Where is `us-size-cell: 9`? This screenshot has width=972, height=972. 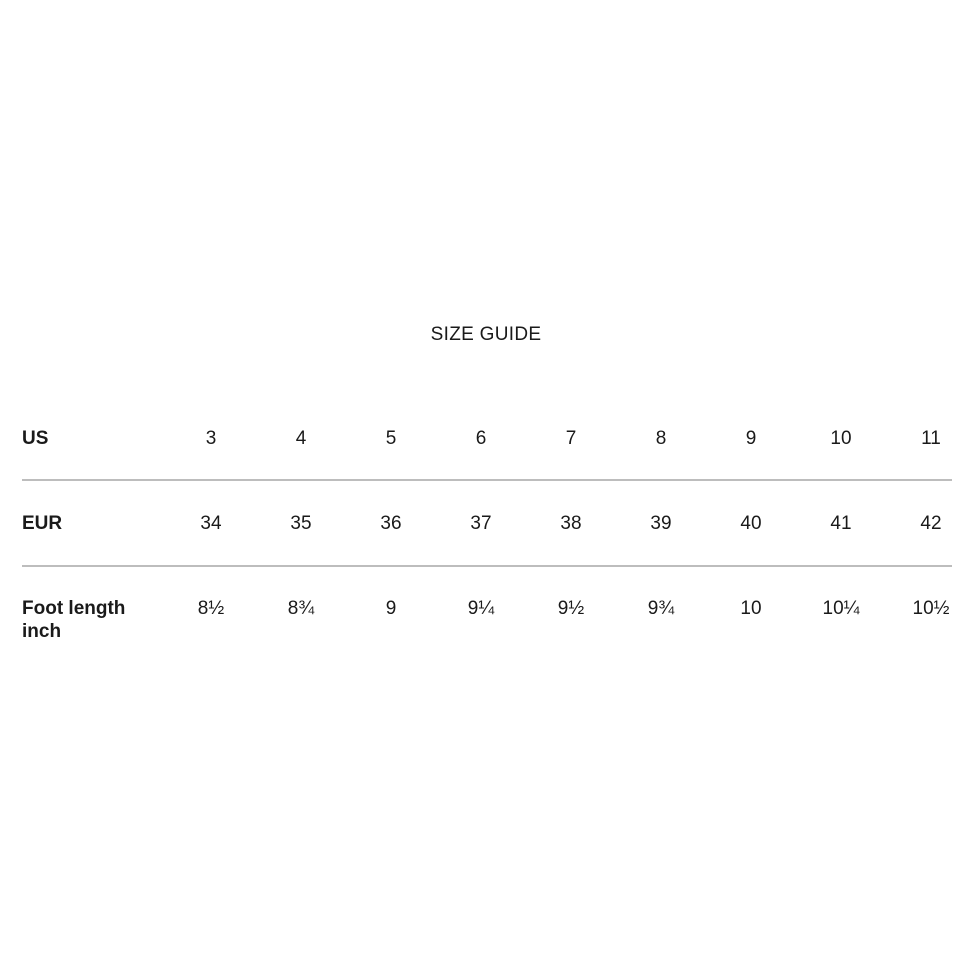
us-size-cell: 9 is located at coordinates (751, 438).